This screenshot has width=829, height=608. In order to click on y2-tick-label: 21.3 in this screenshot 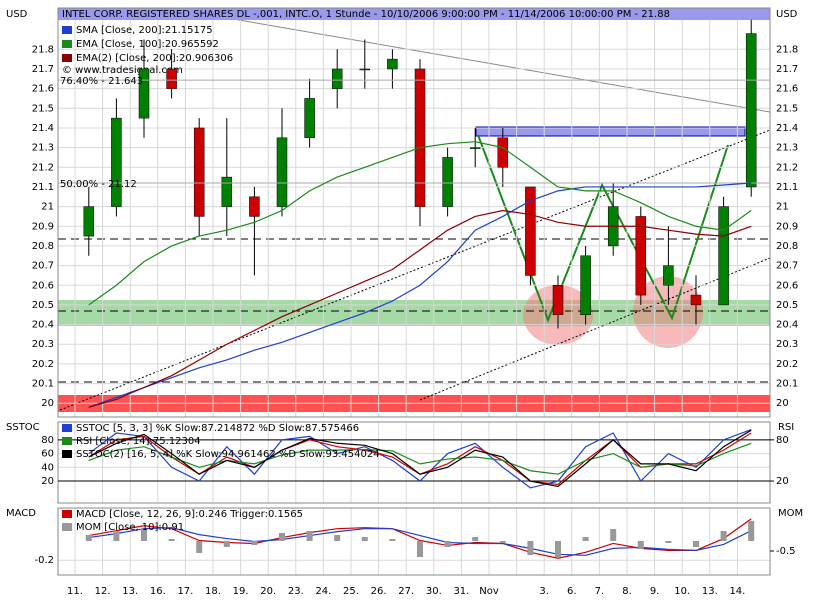, I will do `click(787, 148)`.